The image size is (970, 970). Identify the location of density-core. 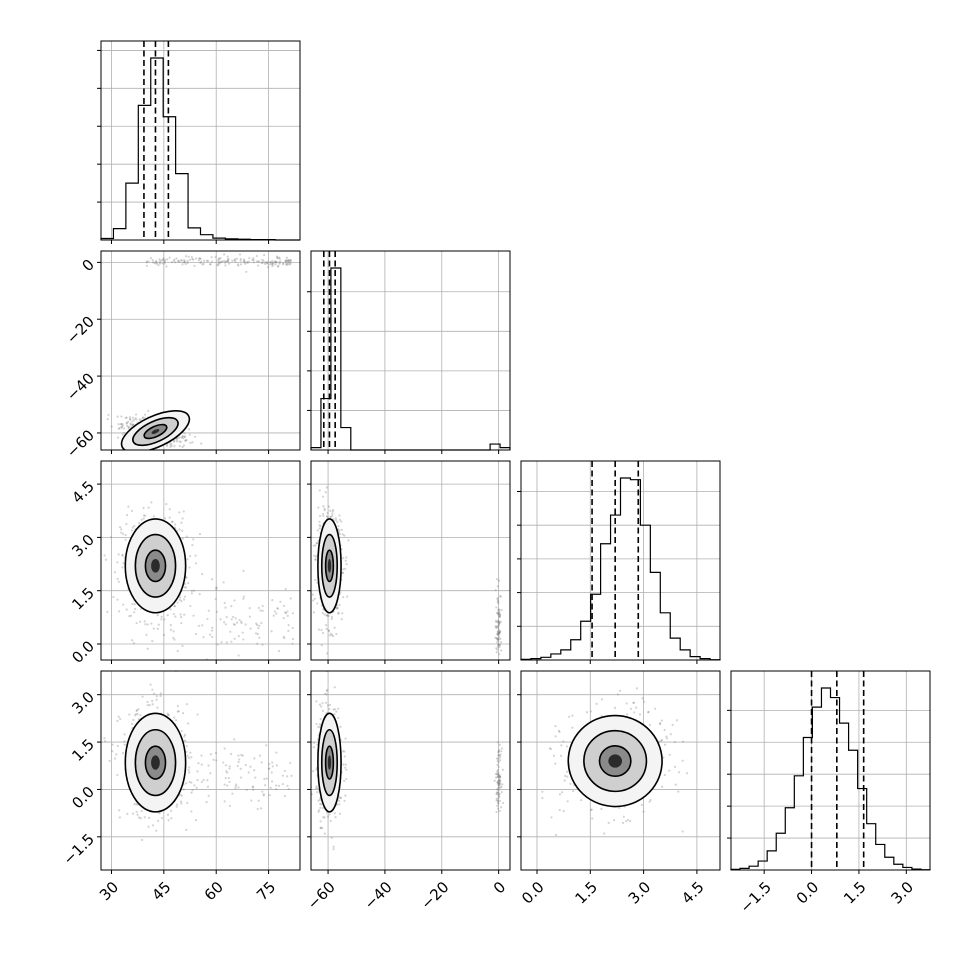
(155, 762).